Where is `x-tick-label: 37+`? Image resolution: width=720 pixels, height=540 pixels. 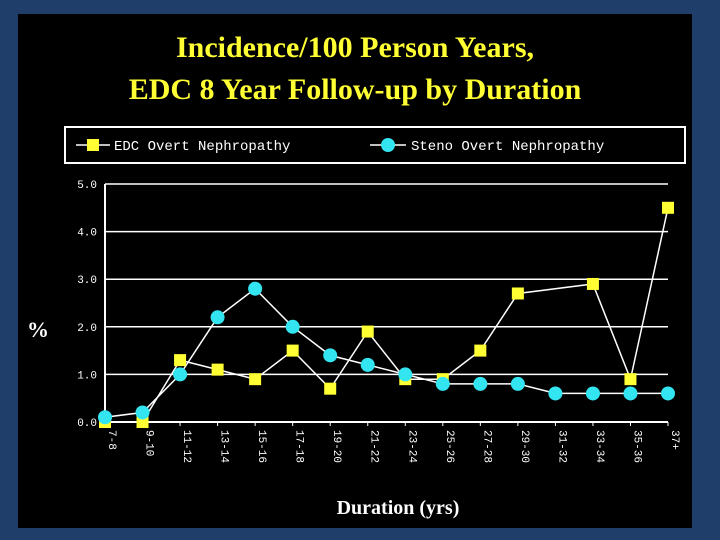
x-tick-label: 37+ is located at coordinates (674, 440).